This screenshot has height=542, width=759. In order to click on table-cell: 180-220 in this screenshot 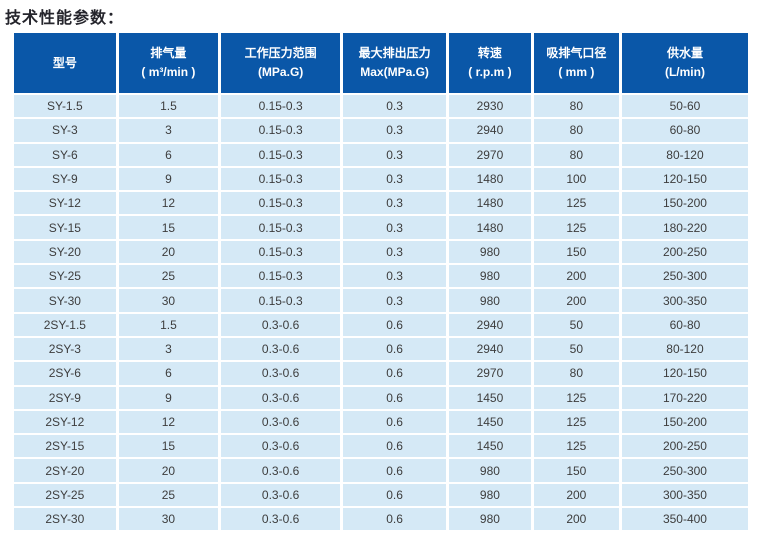, I will do `click(684, 227)`.